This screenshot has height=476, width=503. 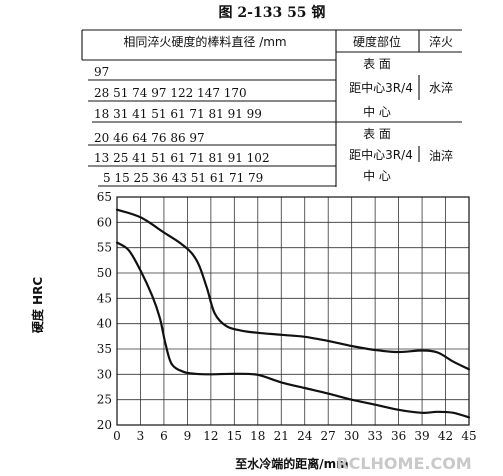 I want to click on row-values: 5 15 25 36 43 51 61 71 79, so click(x=183, y=178).